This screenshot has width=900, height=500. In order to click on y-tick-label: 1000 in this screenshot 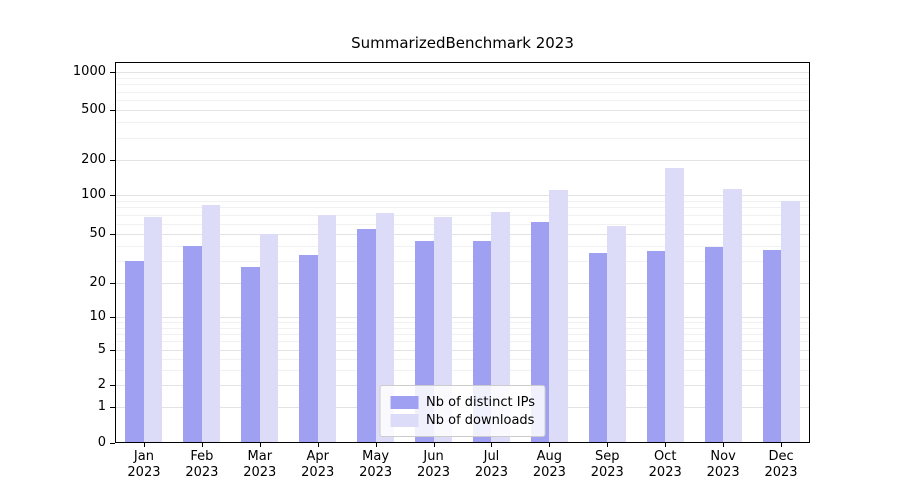, I will do `click(89, 71)`.